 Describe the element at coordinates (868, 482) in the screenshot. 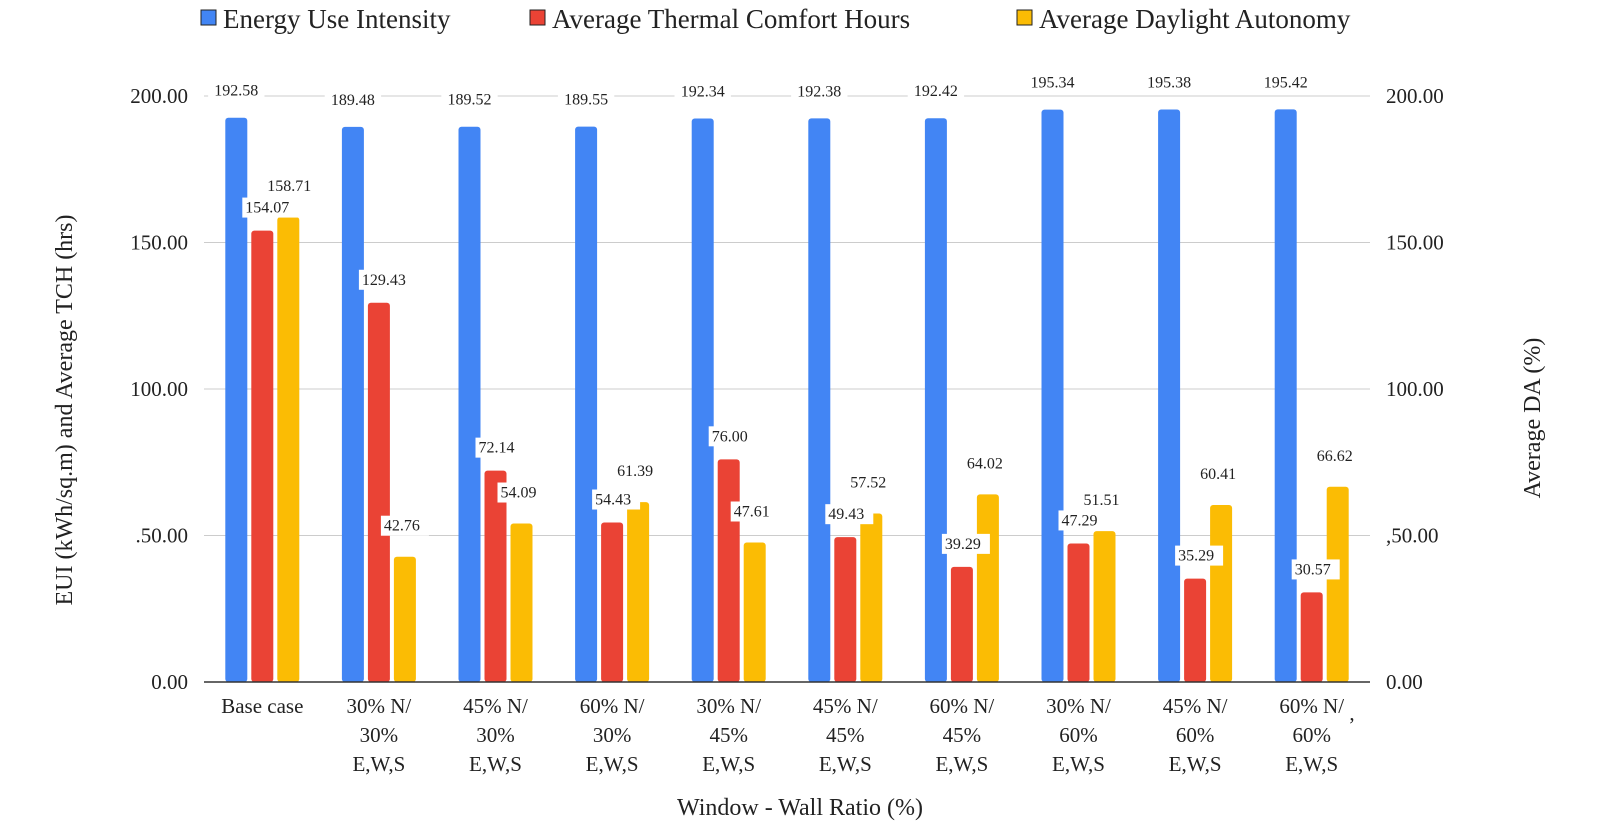

I see `data-label: 57.52` at that location.